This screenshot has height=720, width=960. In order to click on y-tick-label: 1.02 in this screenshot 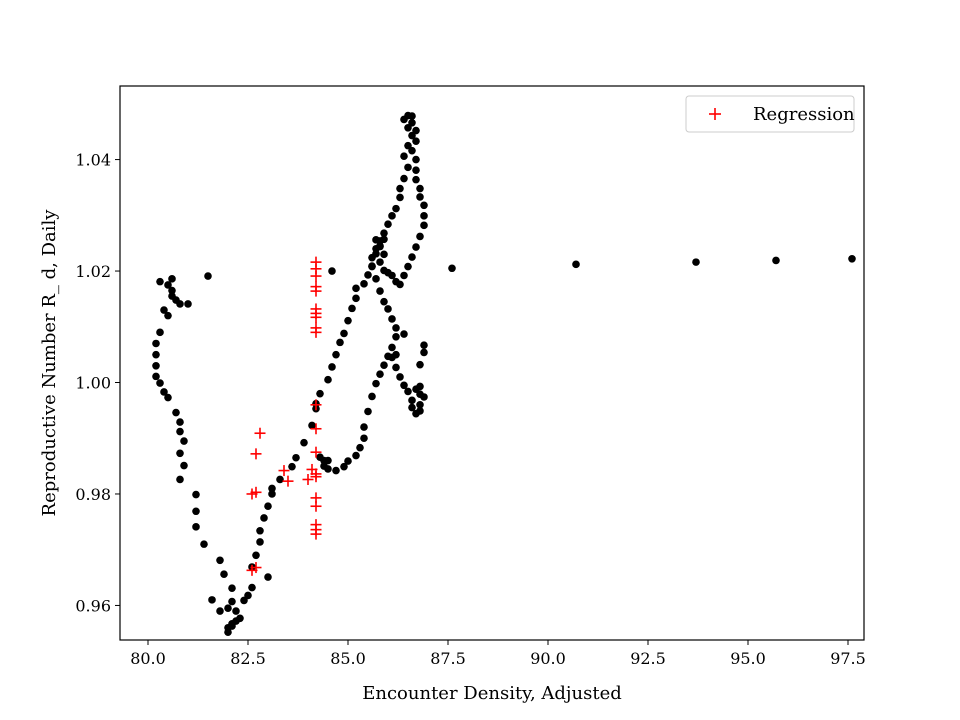, I will do `click(93, 271)`.